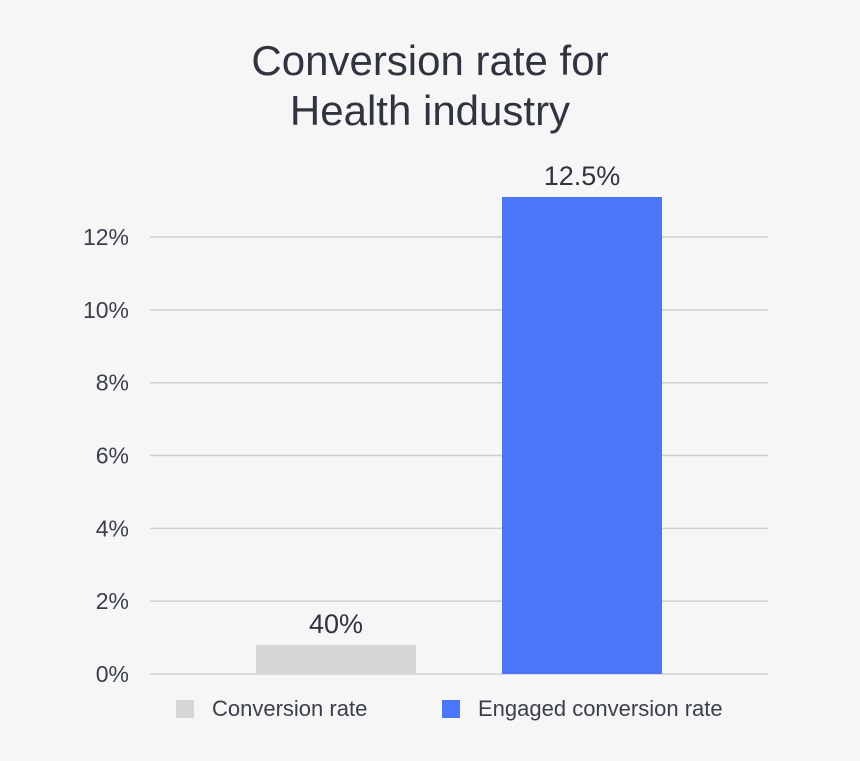 Image resolution: width=860 pixels, height=761 pixels. What do you see at coordinates (582, 435) in the screenshot?
I see `bar-engaged-conversion-rate` at bounding box center [582, 435].